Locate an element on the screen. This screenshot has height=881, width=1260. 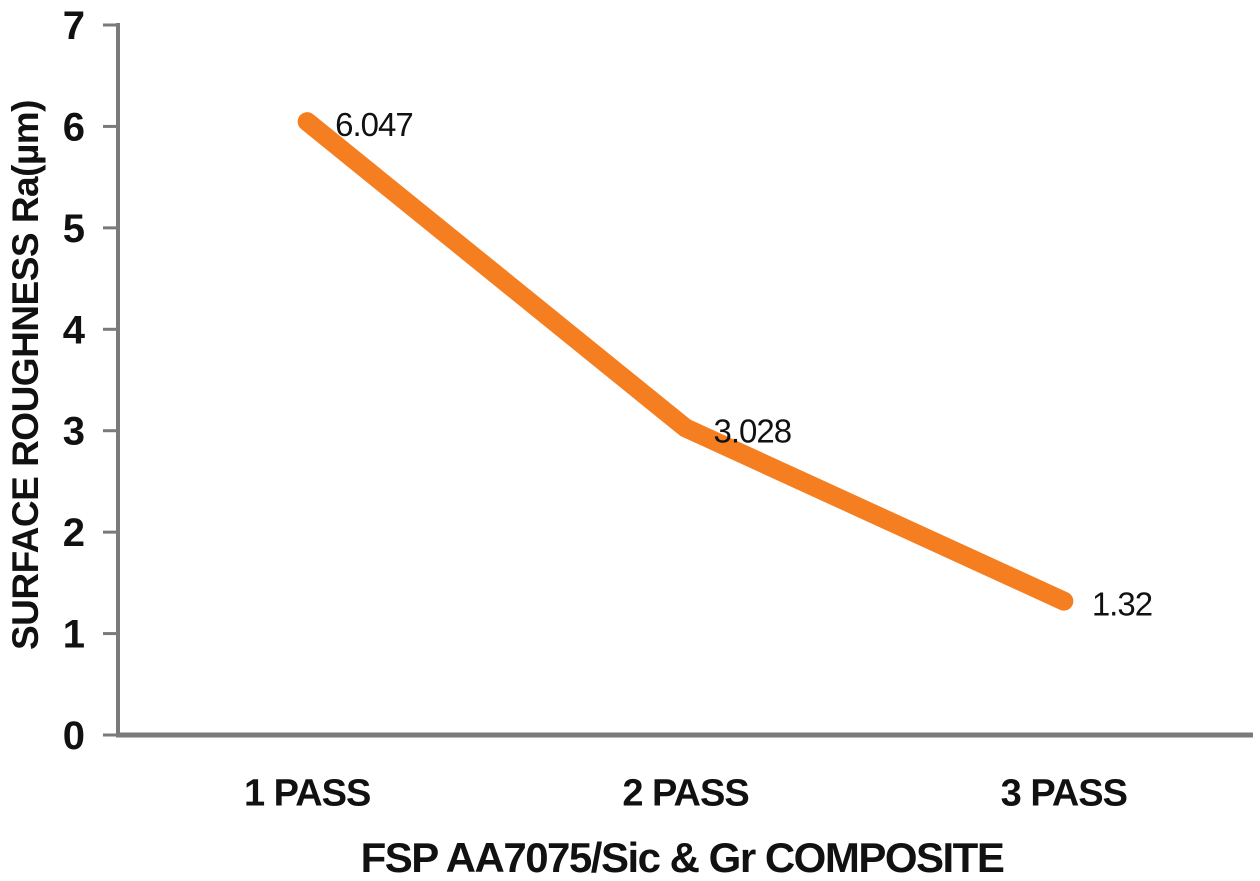
y-tick-label: 5 is located at coordinates (74, 229).